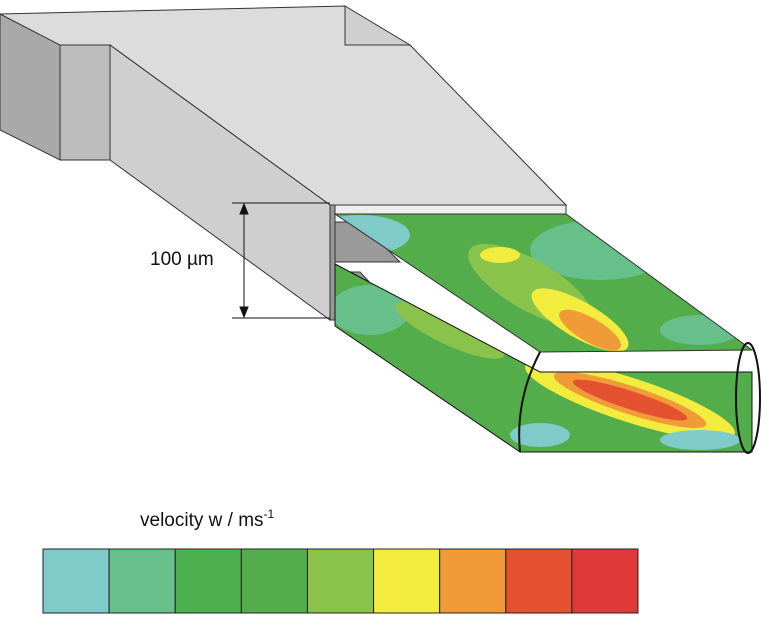 The height and width of the screenshot is (623, 767). I want to click on scale-label: 100 µm, so click(182, 259).